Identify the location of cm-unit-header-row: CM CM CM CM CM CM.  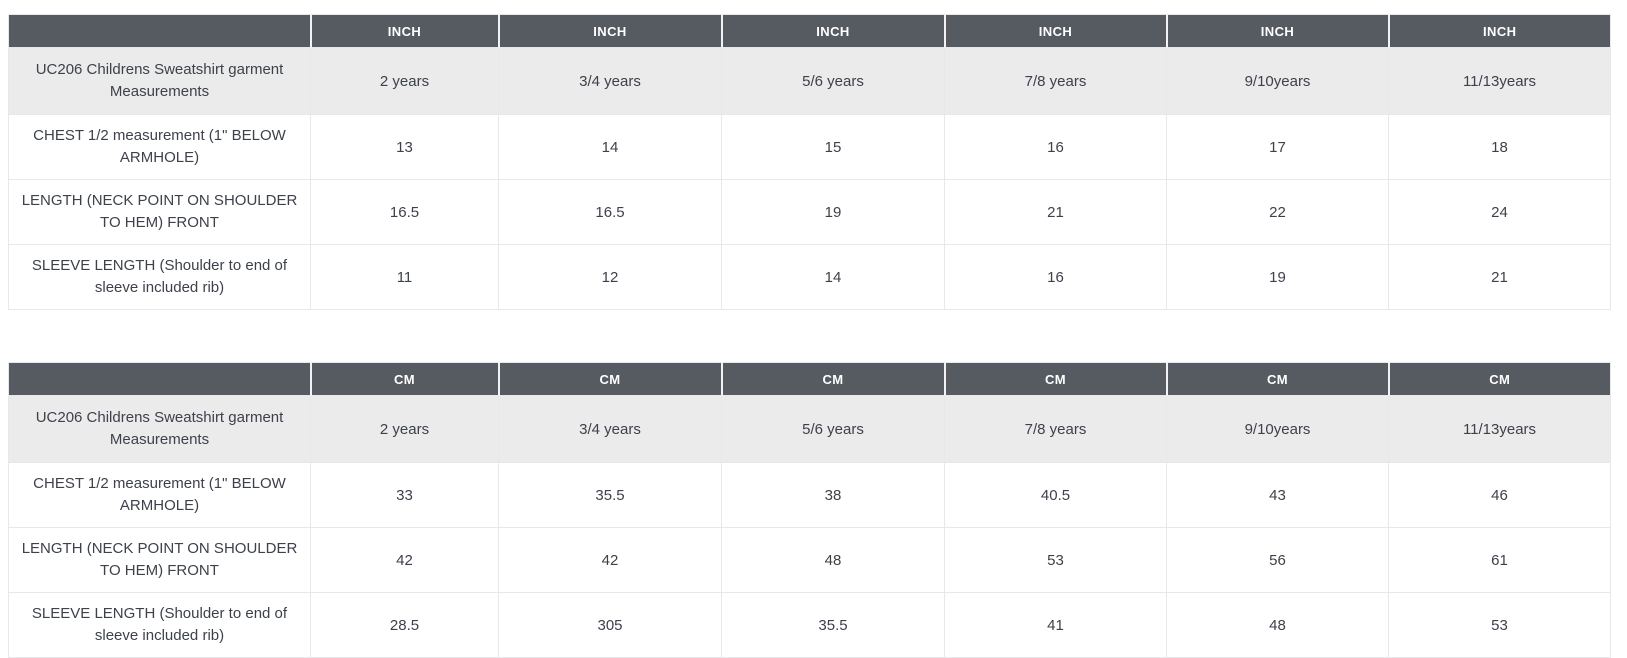
(809, 379).